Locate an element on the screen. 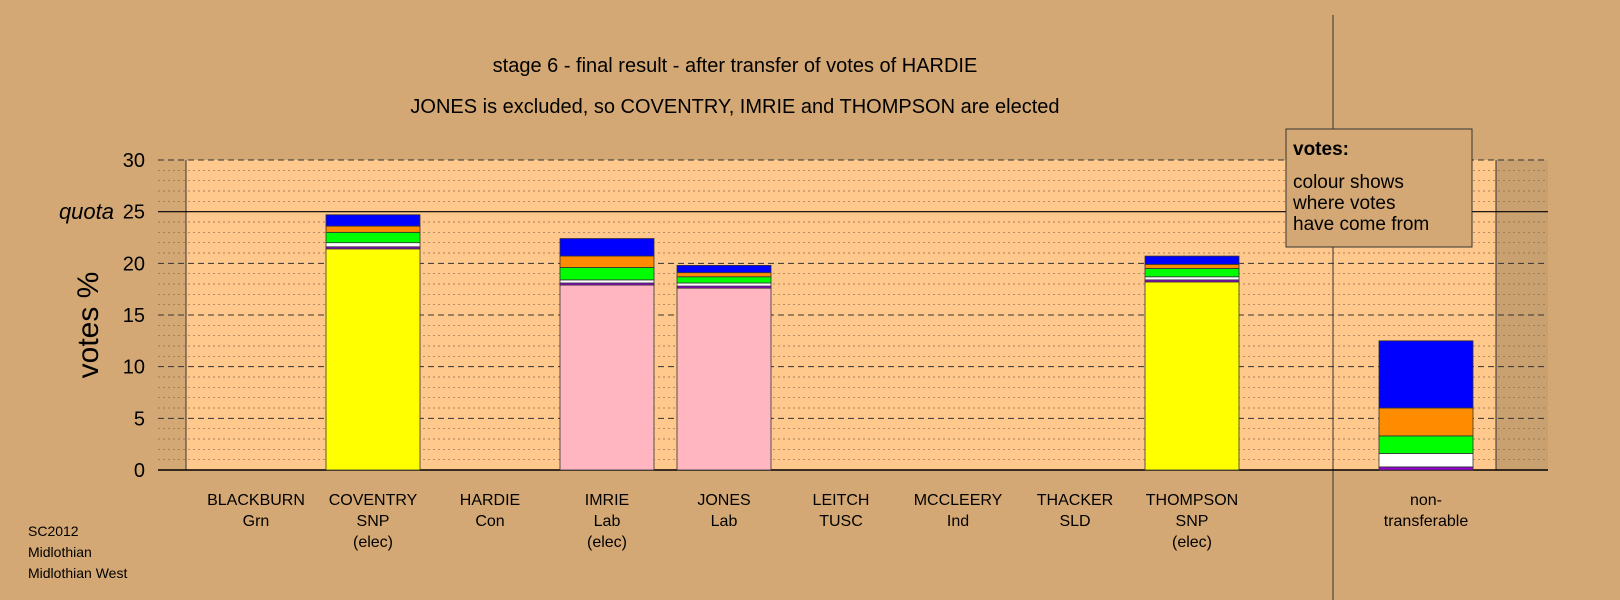 The image size is (1620, 600). y-tick-label: 15 is located at coordinates (134, 316).